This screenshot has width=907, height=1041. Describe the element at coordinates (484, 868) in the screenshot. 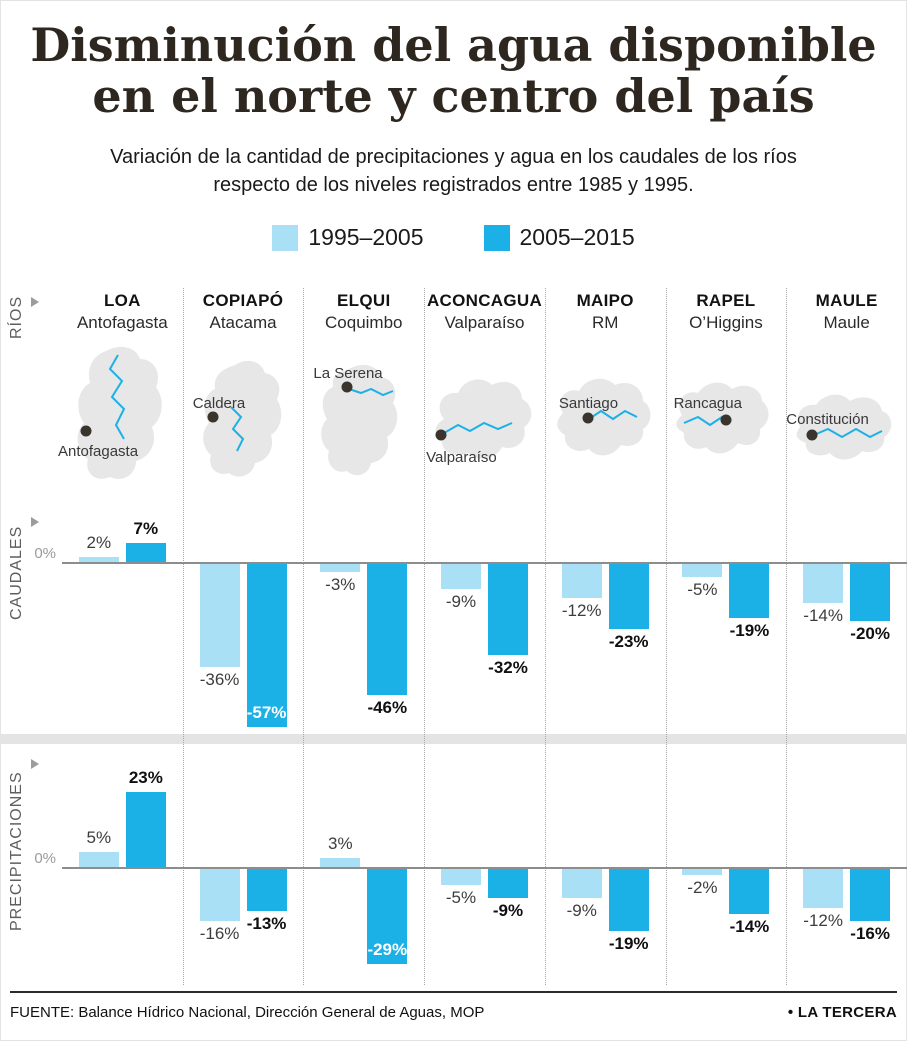

I see `zero-axis-line-precipitaciones` at that location.